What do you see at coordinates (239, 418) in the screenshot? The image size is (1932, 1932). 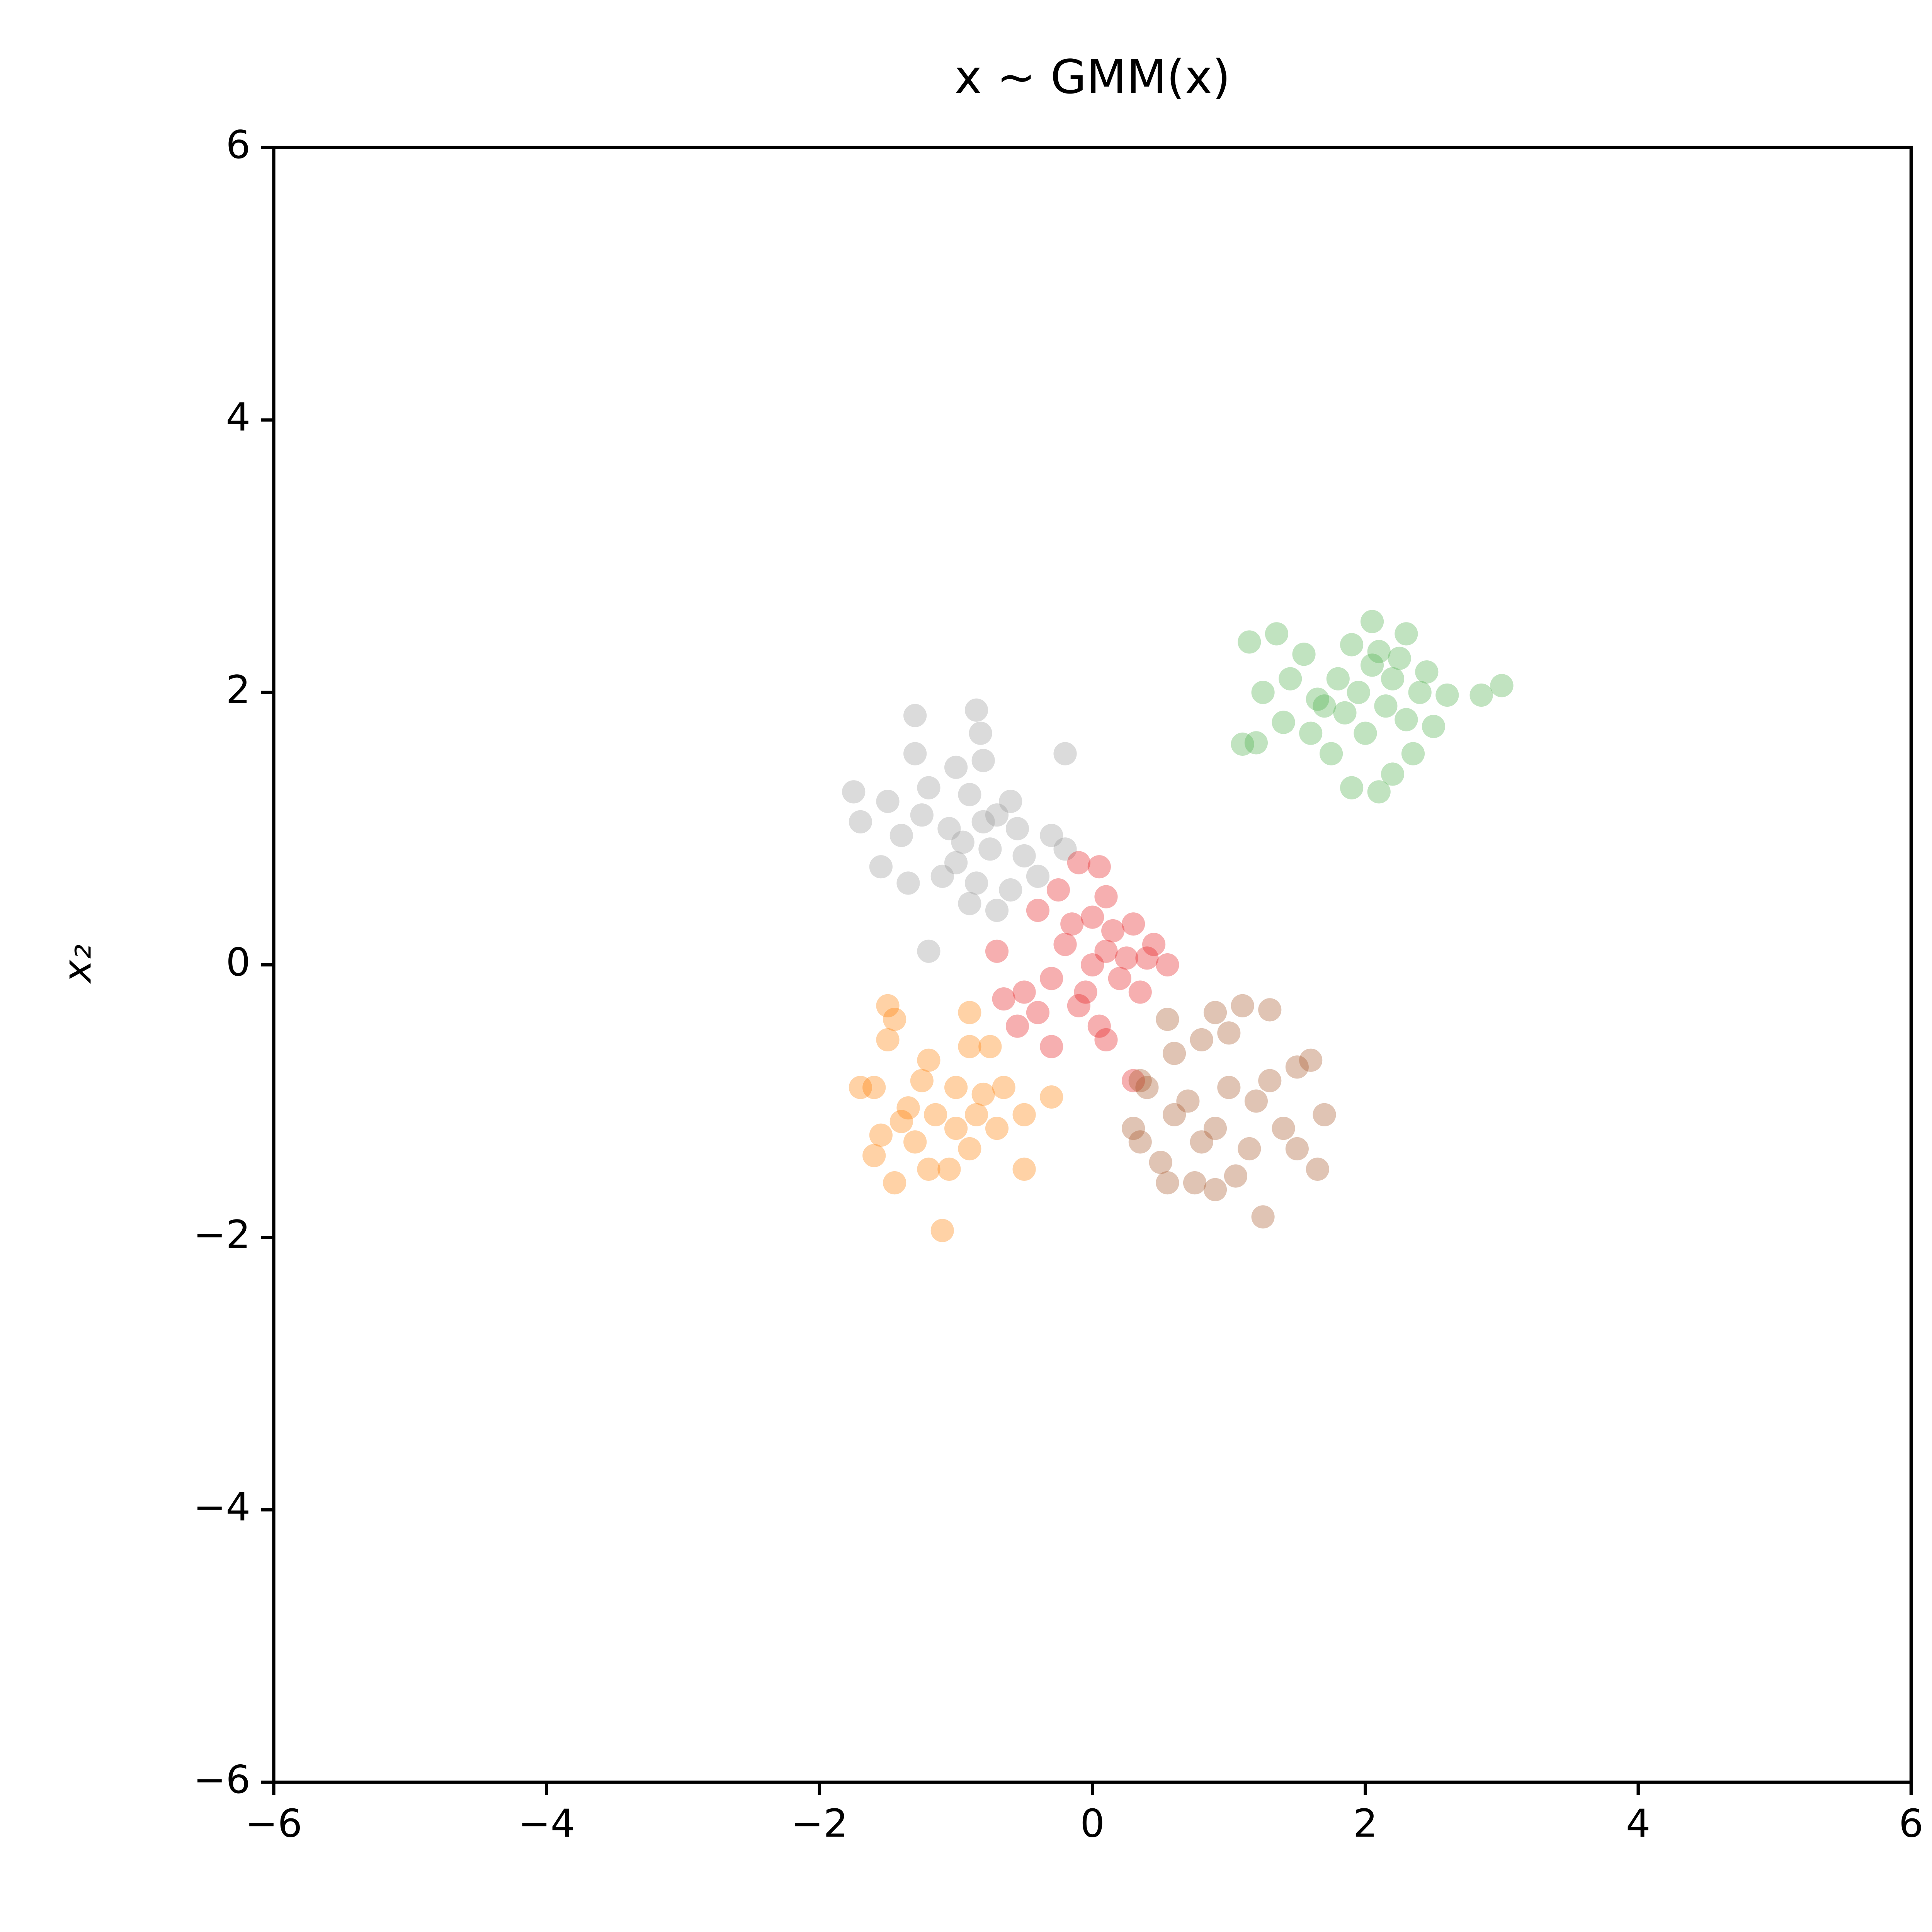 I see `y-tick-label: 4` at bounding box center [239, 418].